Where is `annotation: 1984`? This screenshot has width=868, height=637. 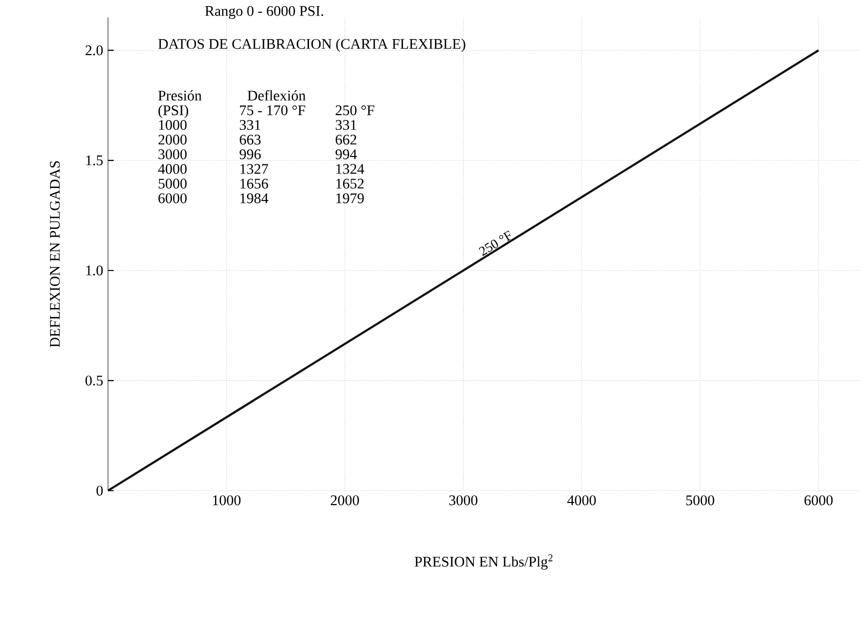 annotation: 1984 is located at coordinates (254, 198).